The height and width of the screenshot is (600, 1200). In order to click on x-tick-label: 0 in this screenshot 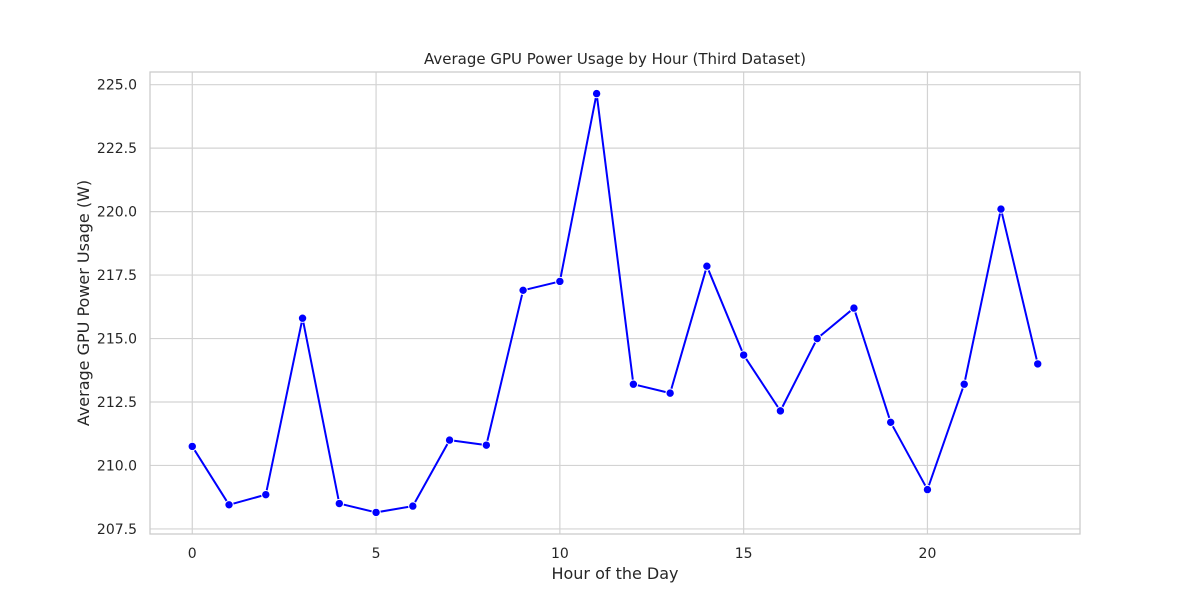, I will do `click(192, 554)`.